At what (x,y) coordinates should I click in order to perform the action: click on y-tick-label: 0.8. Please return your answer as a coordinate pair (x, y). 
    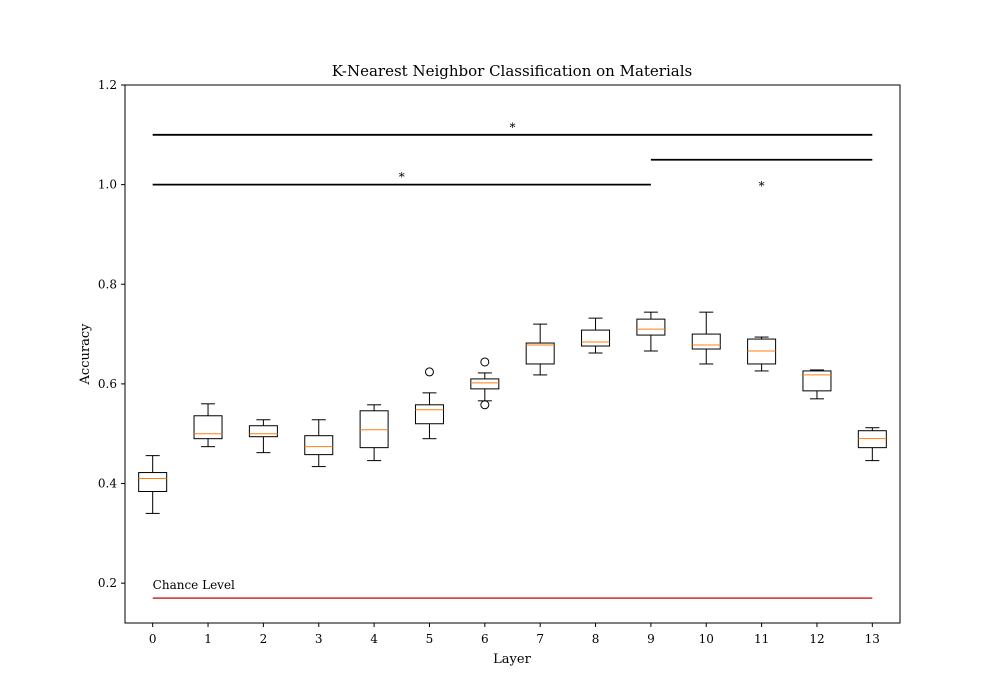
    Looking at the image, I should click on (107, 284).